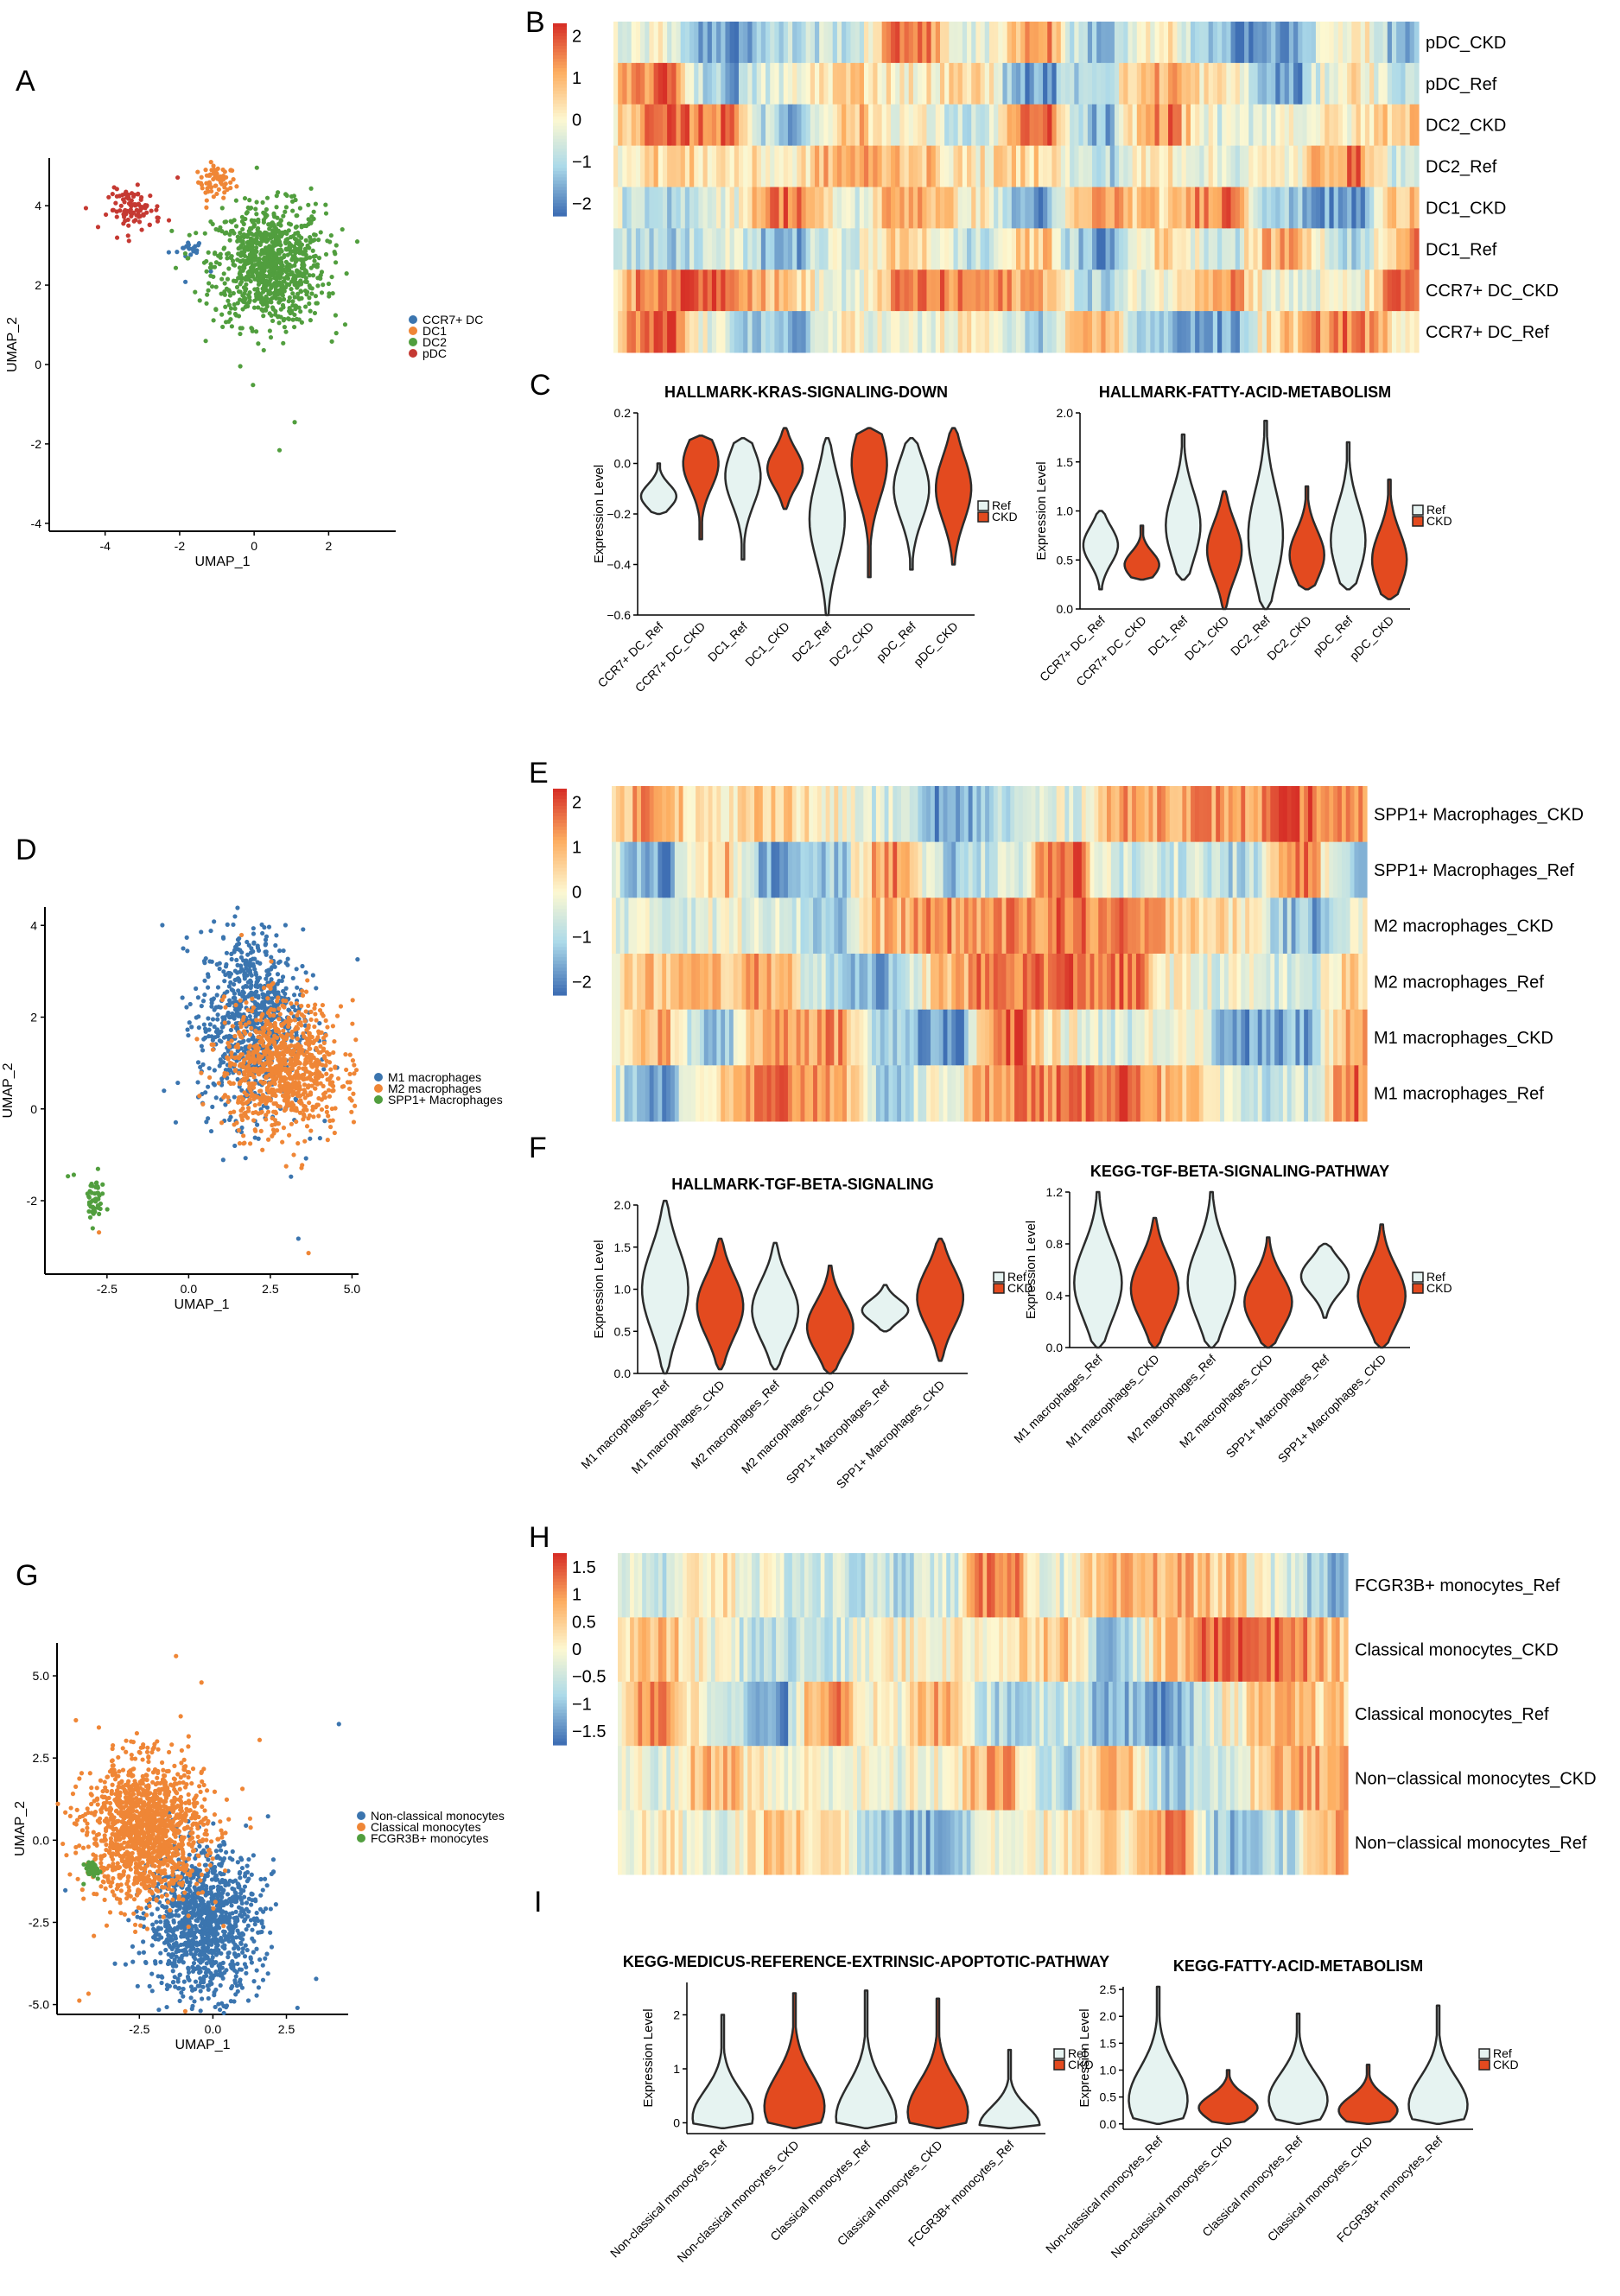  I want to click on heatmap-row, so click(1016, 208).